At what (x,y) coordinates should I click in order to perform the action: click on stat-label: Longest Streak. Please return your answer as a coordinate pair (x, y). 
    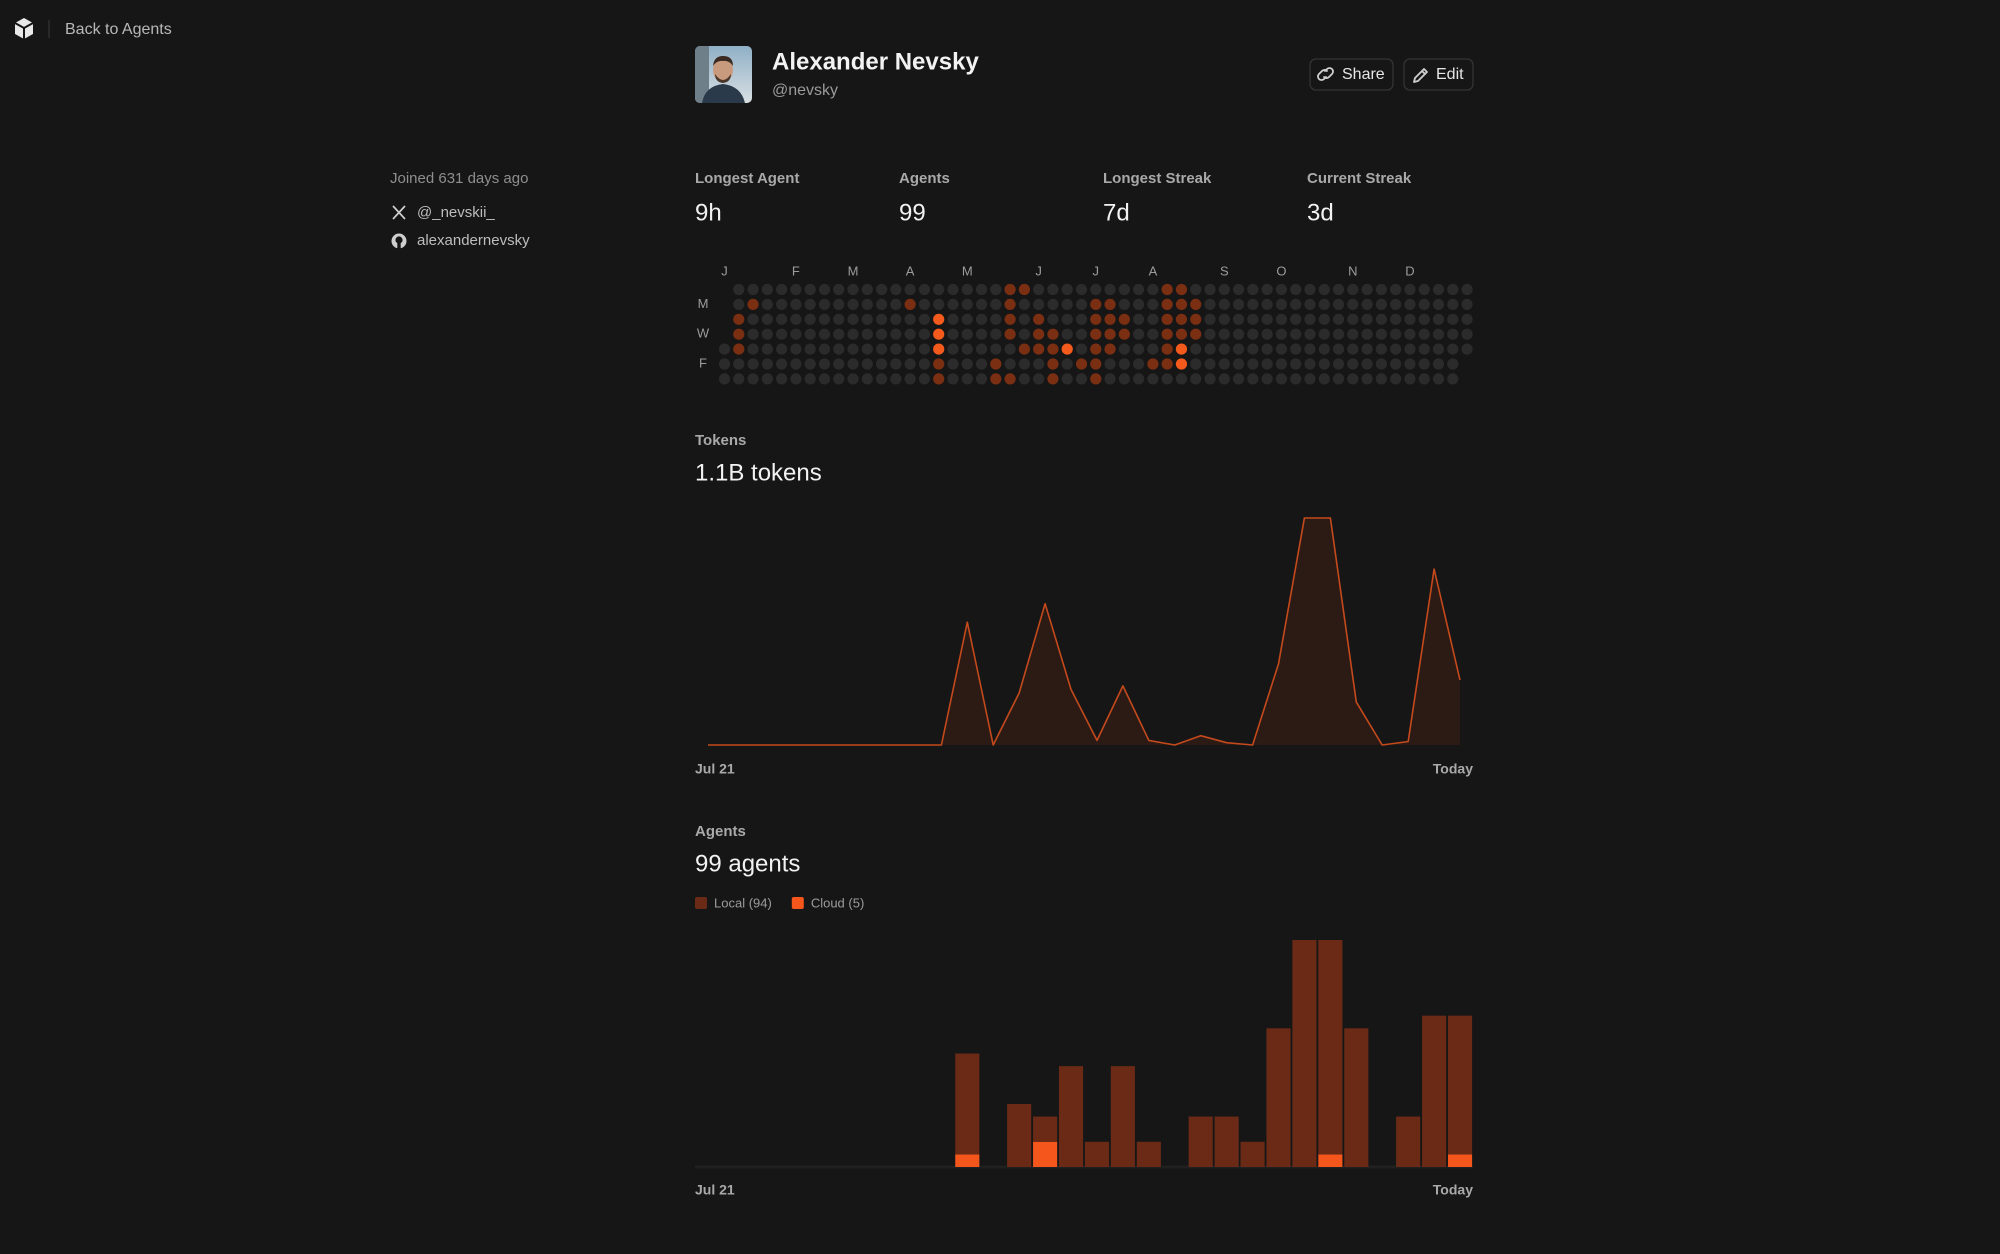
    Looking at the image, I should click on (1157, 178).